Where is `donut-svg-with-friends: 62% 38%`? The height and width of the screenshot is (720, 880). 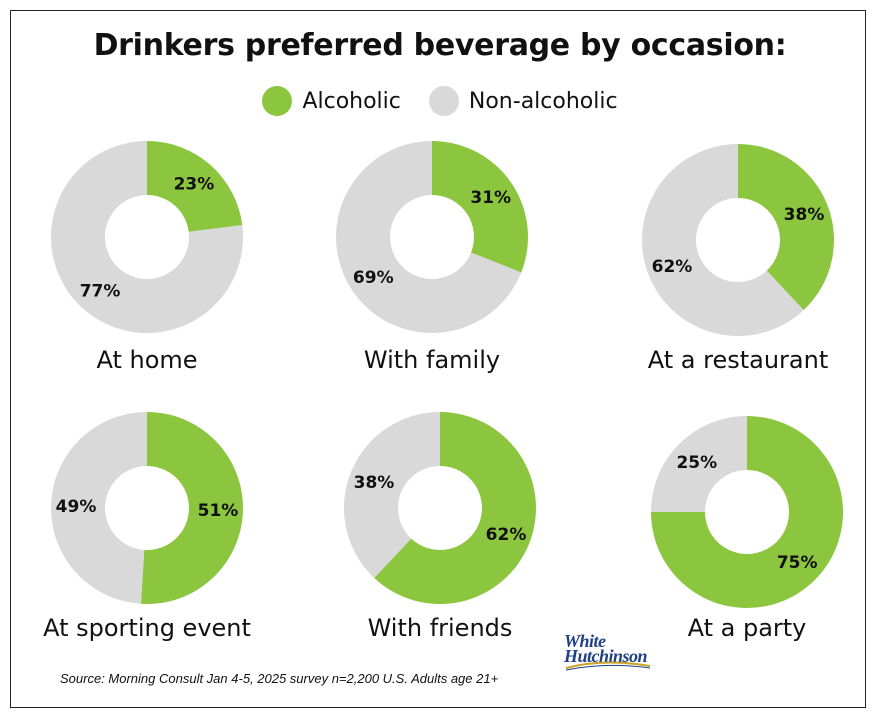
donut-svg-with-friends: 62% 38% is located at coordinates (440, 508).